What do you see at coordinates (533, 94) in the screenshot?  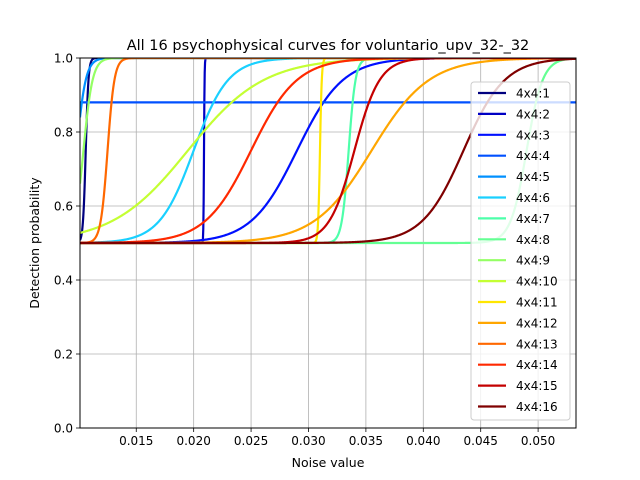 I see `legend-entry-label: 4x4:1` at bounding box center [533, 94].